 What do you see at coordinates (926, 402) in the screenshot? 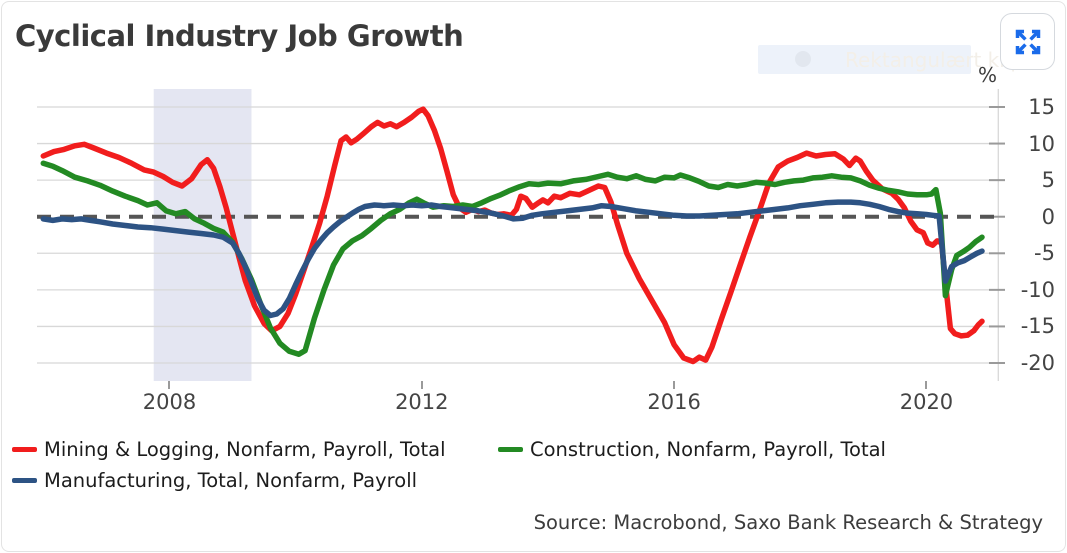
I see `x-tick-label: 2020` at bounding box center [926, 402].